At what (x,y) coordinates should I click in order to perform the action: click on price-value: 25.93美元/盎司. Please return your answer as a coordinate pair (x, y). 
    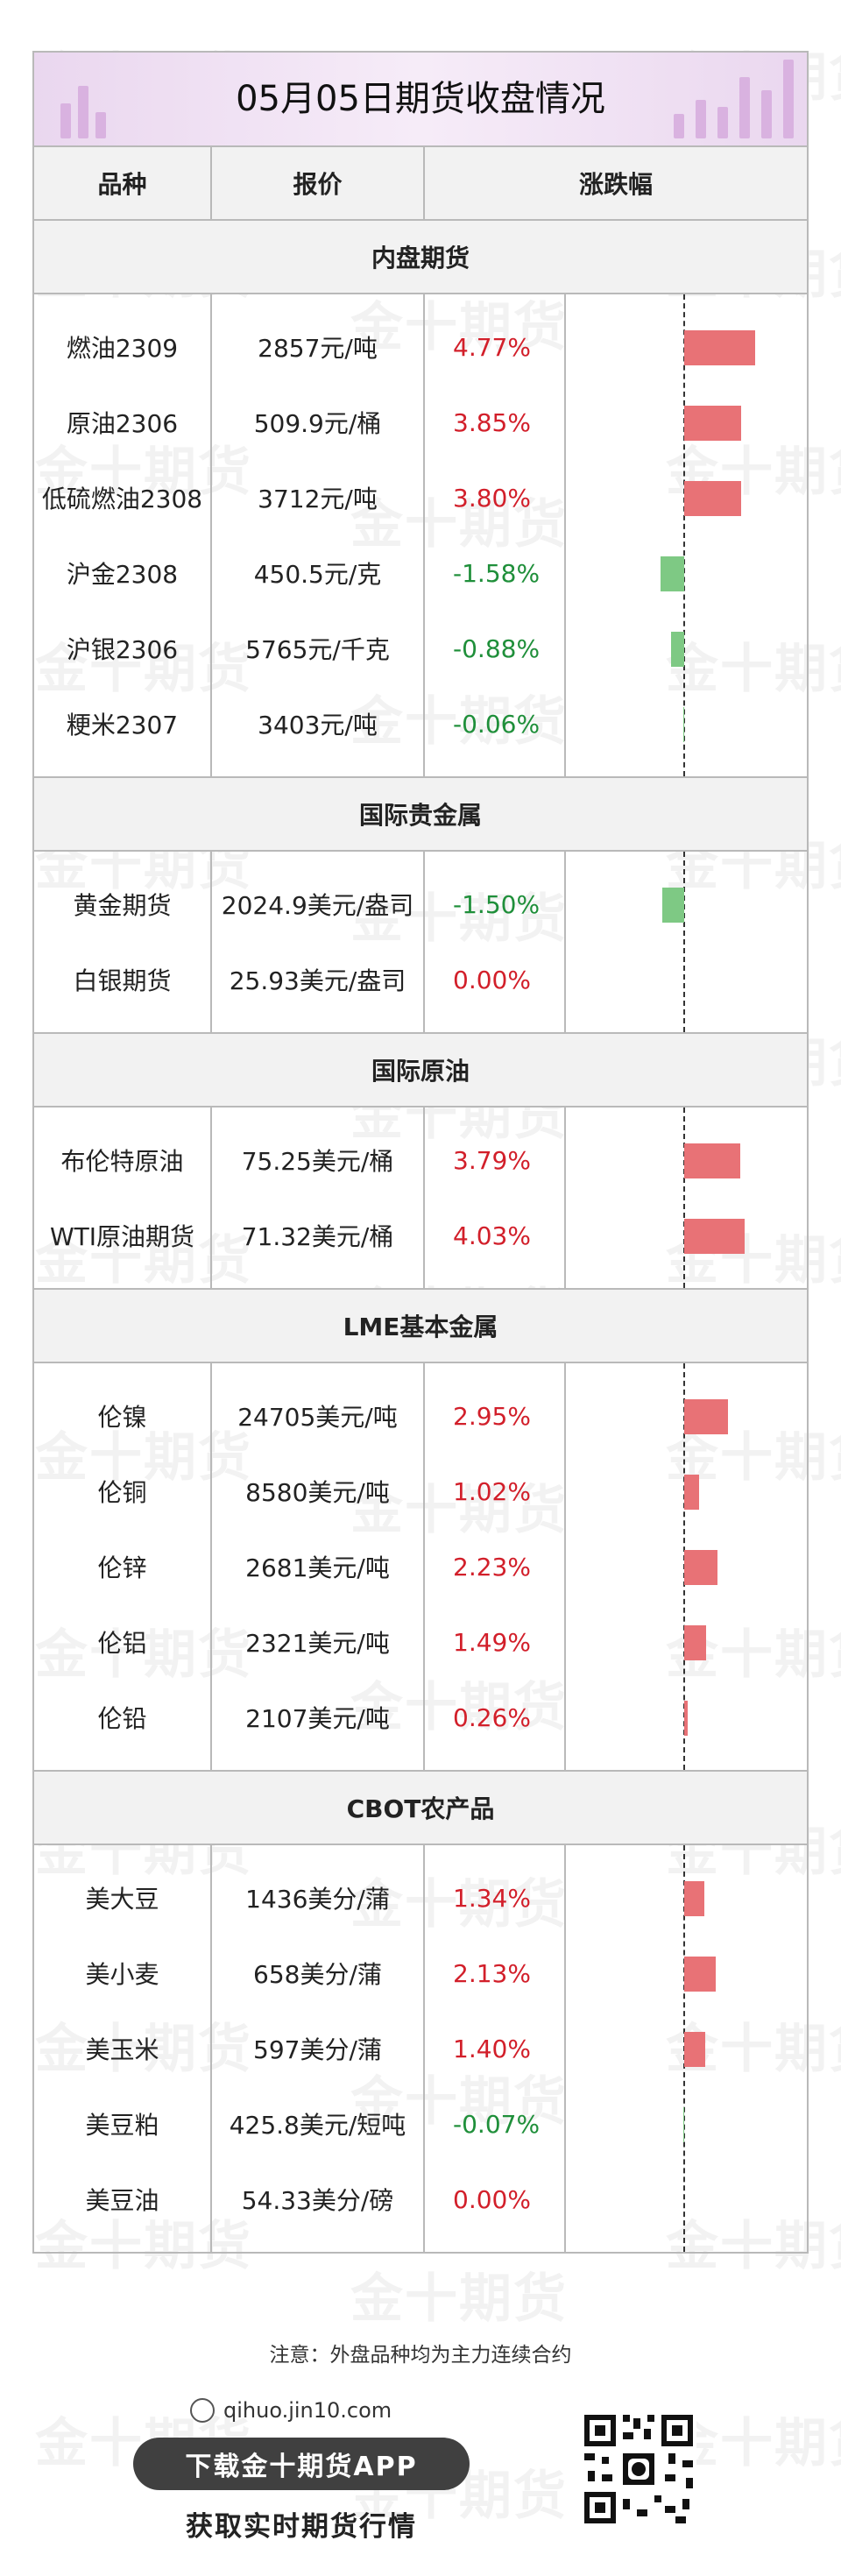
    Looking at the image, I should click on (317, 980).